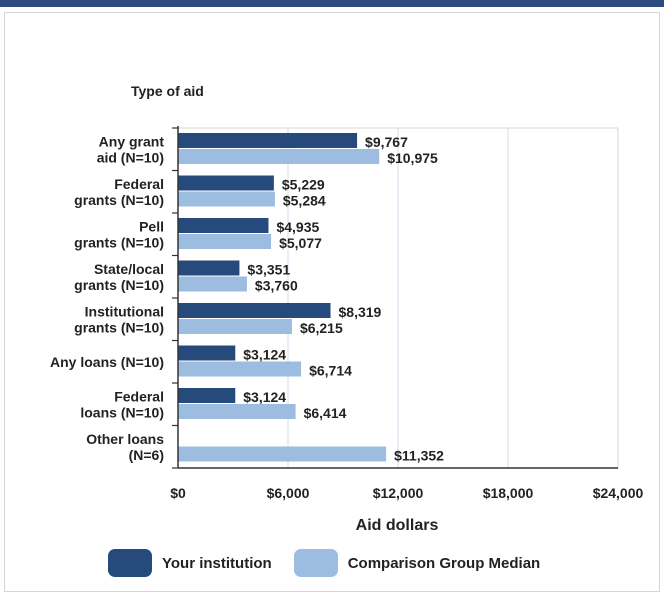 The image size is (664, 592). I want to click on category-label: Institutional, so click(124, 311).